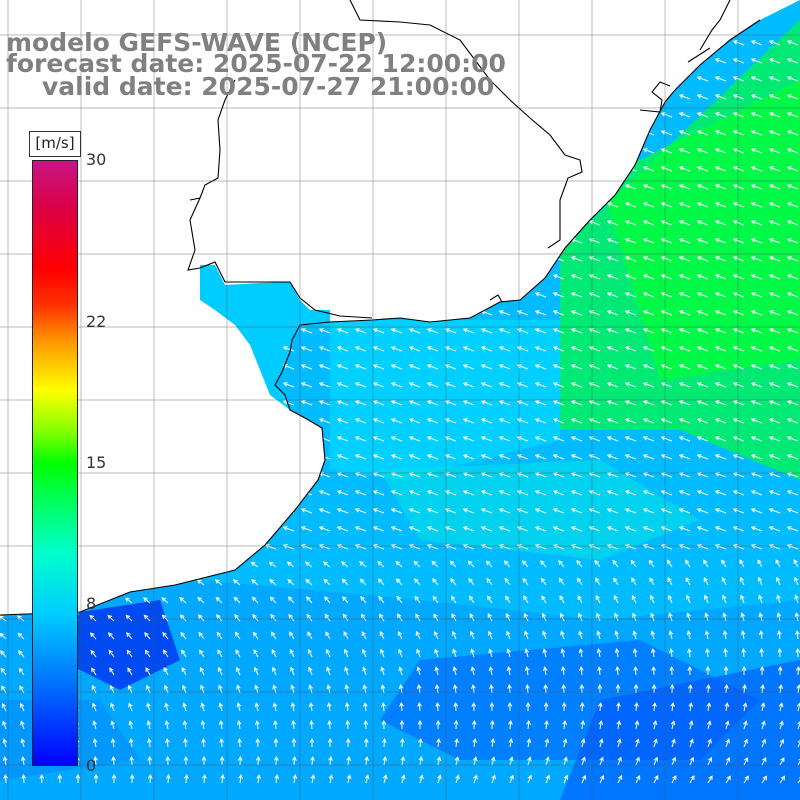  I want to click on colorbar-tick-22: 22, so click(96, 321).